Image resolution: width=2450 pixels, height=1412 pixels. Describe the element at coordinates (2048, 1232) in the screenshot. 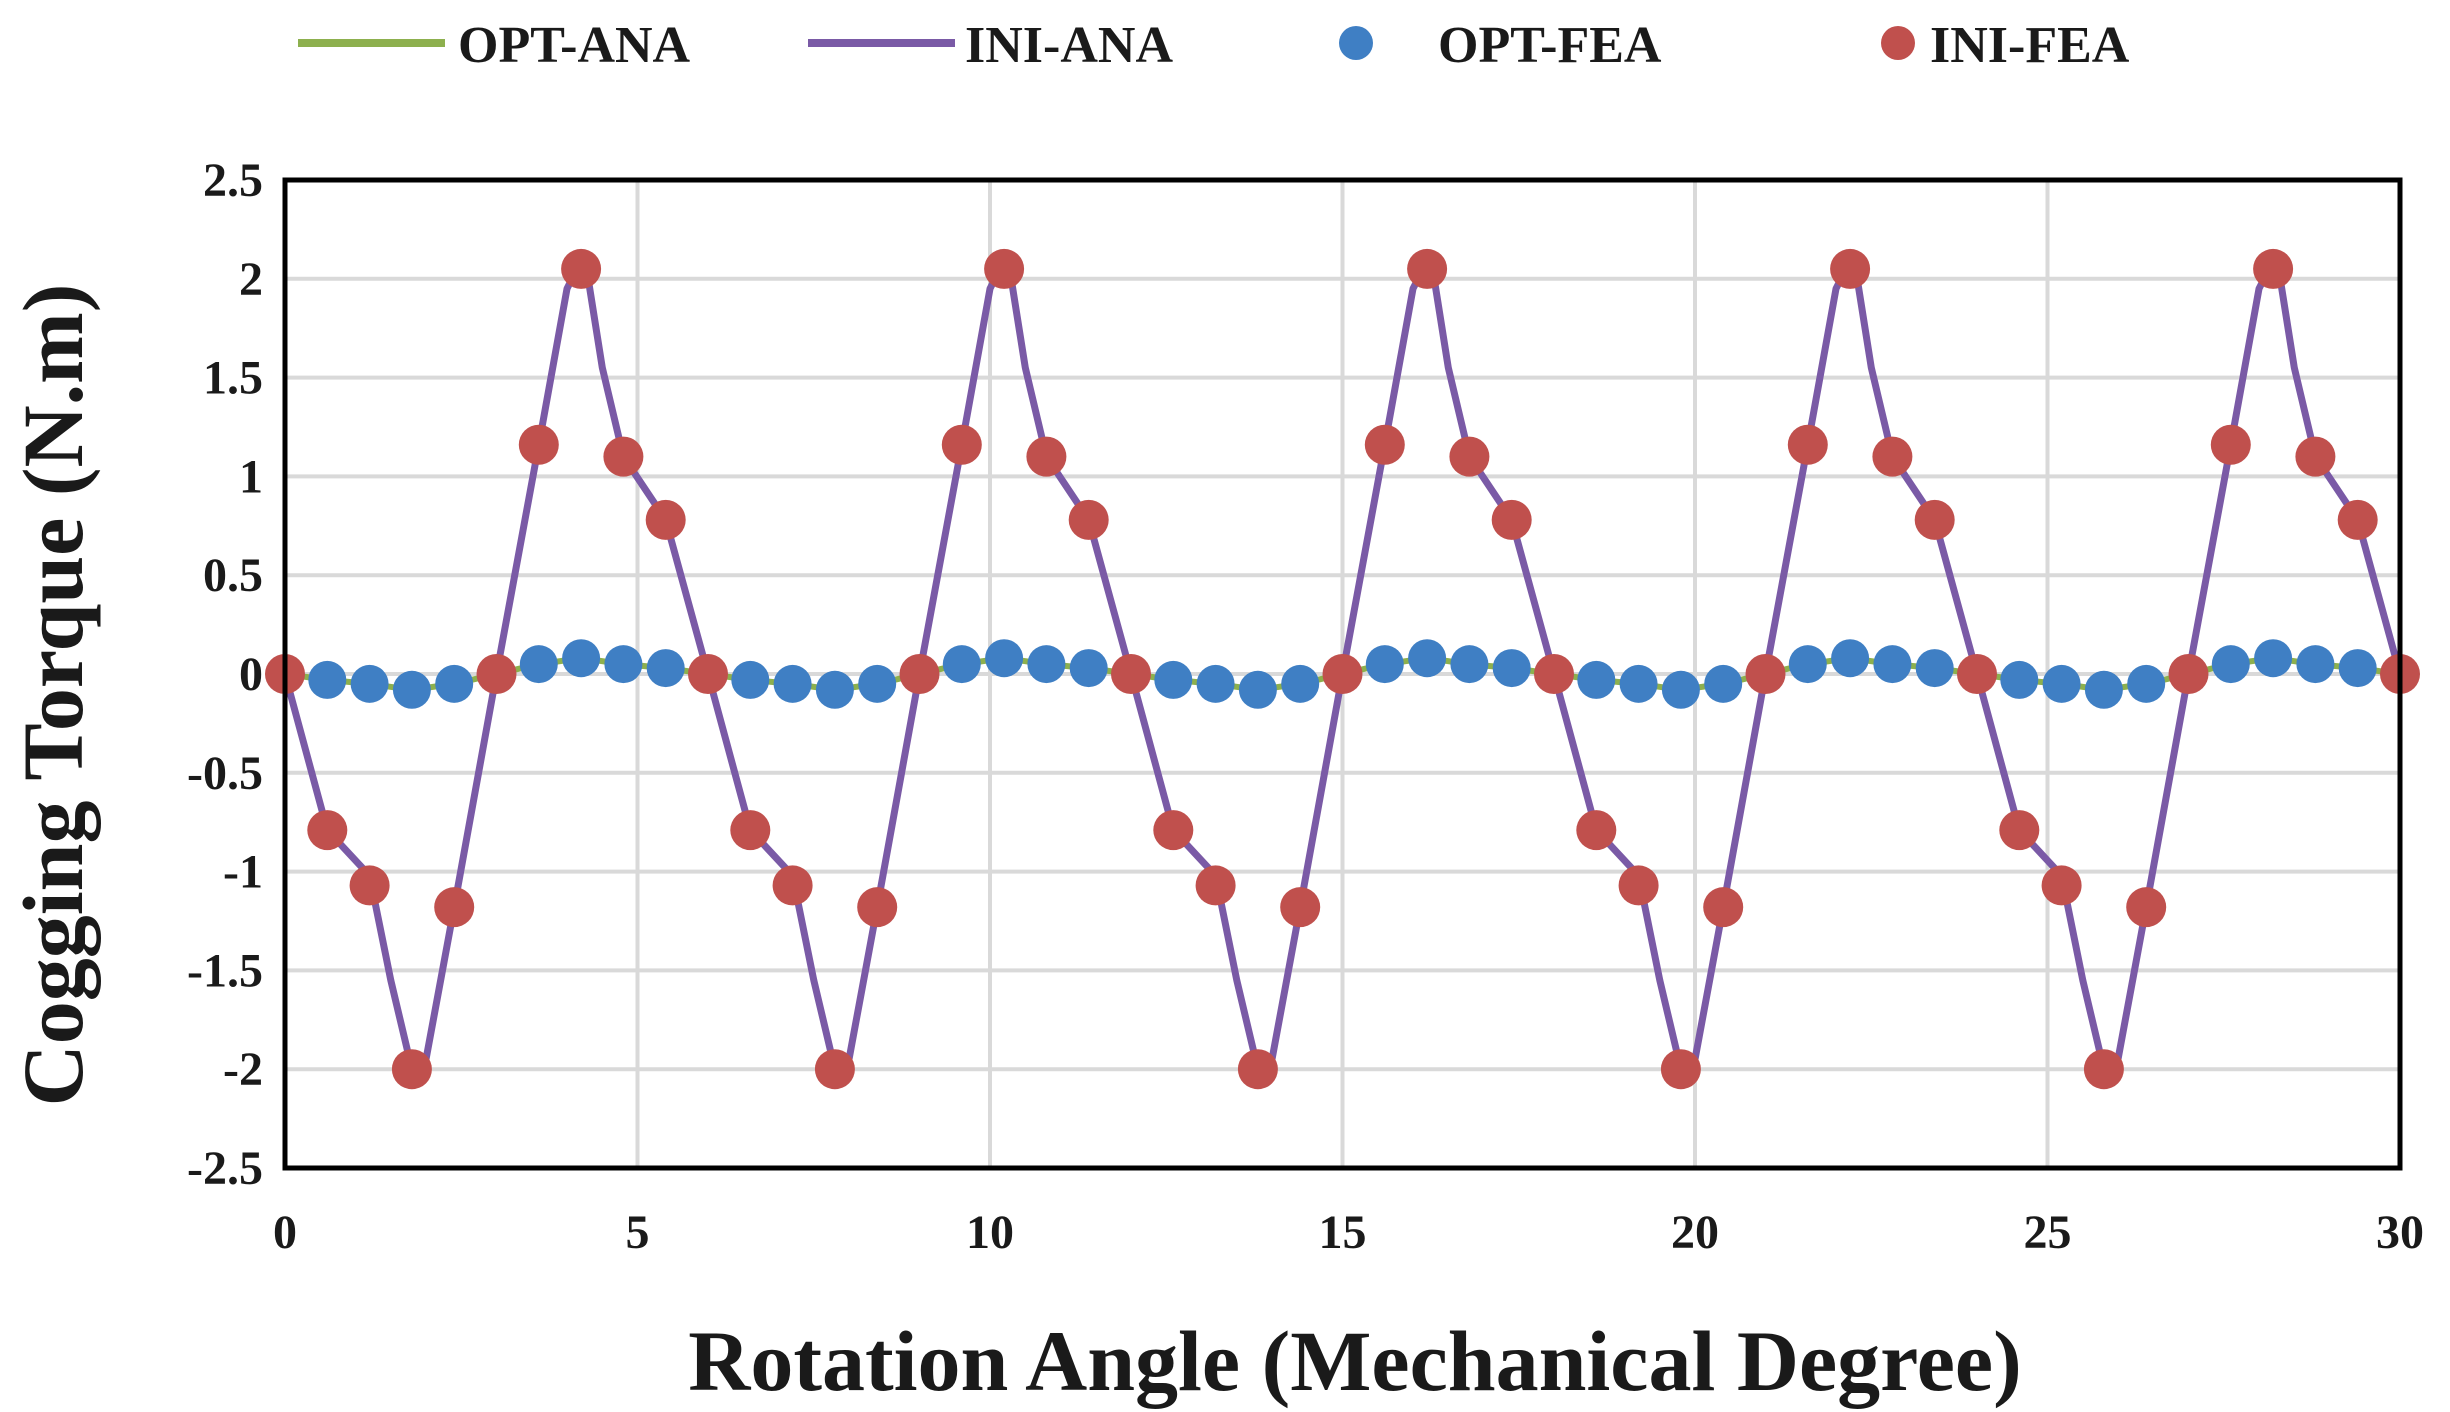

I see `x-tick-label: 25` at that location.